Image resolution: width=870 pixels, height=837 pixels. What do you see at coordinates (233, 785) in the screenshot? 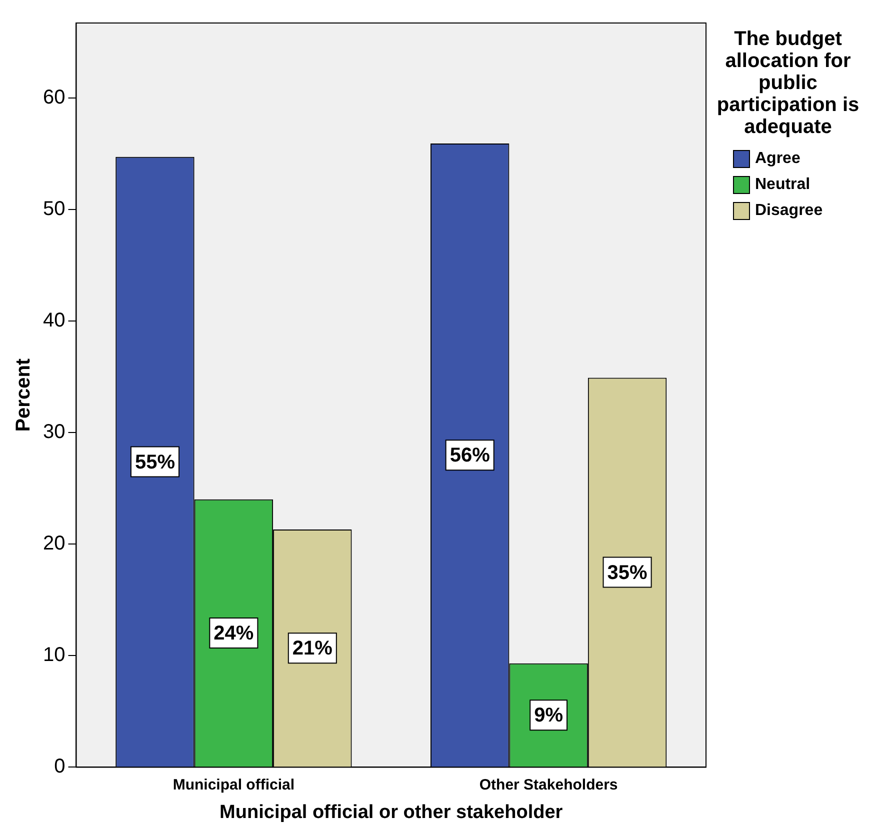
I see `x-tick-label: Municipal official` at bounding box center [233, 785].